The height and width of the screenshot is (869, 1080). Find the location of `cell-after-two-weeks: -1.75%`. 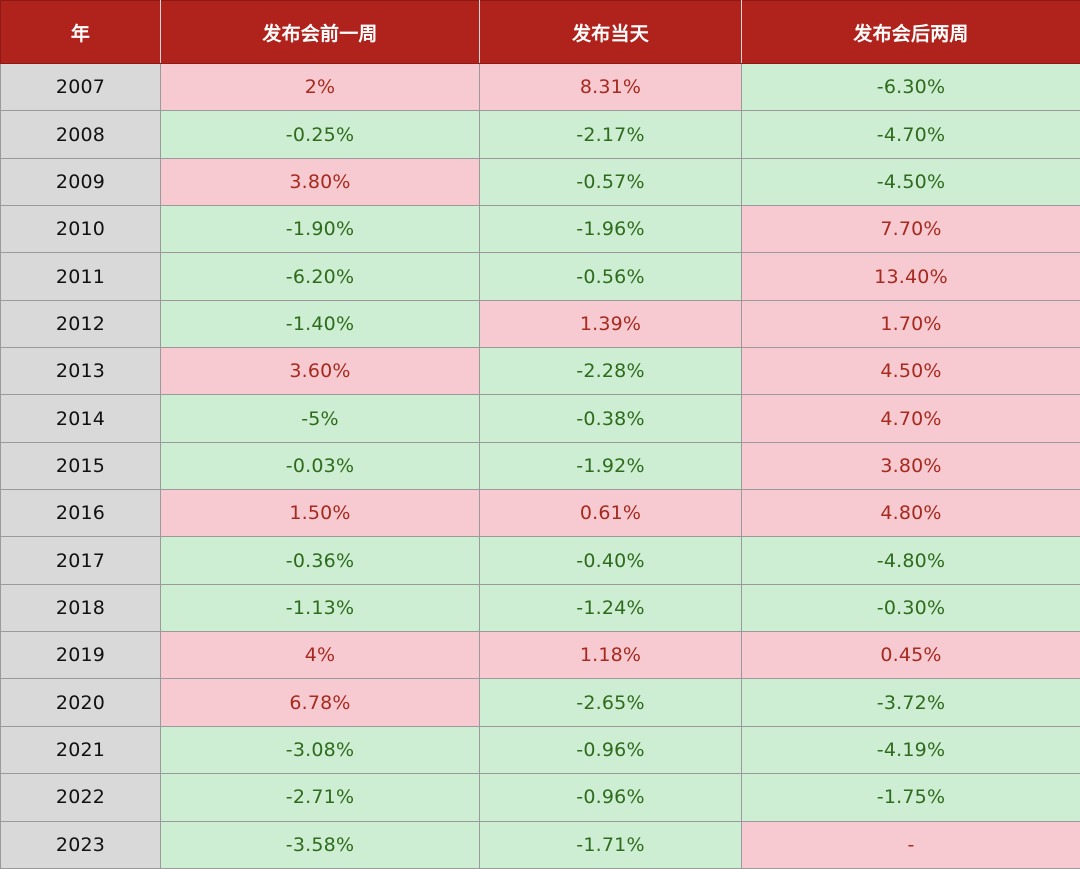

cell-after-two-weeks: -1.75% is located at coordinates (910, 797).